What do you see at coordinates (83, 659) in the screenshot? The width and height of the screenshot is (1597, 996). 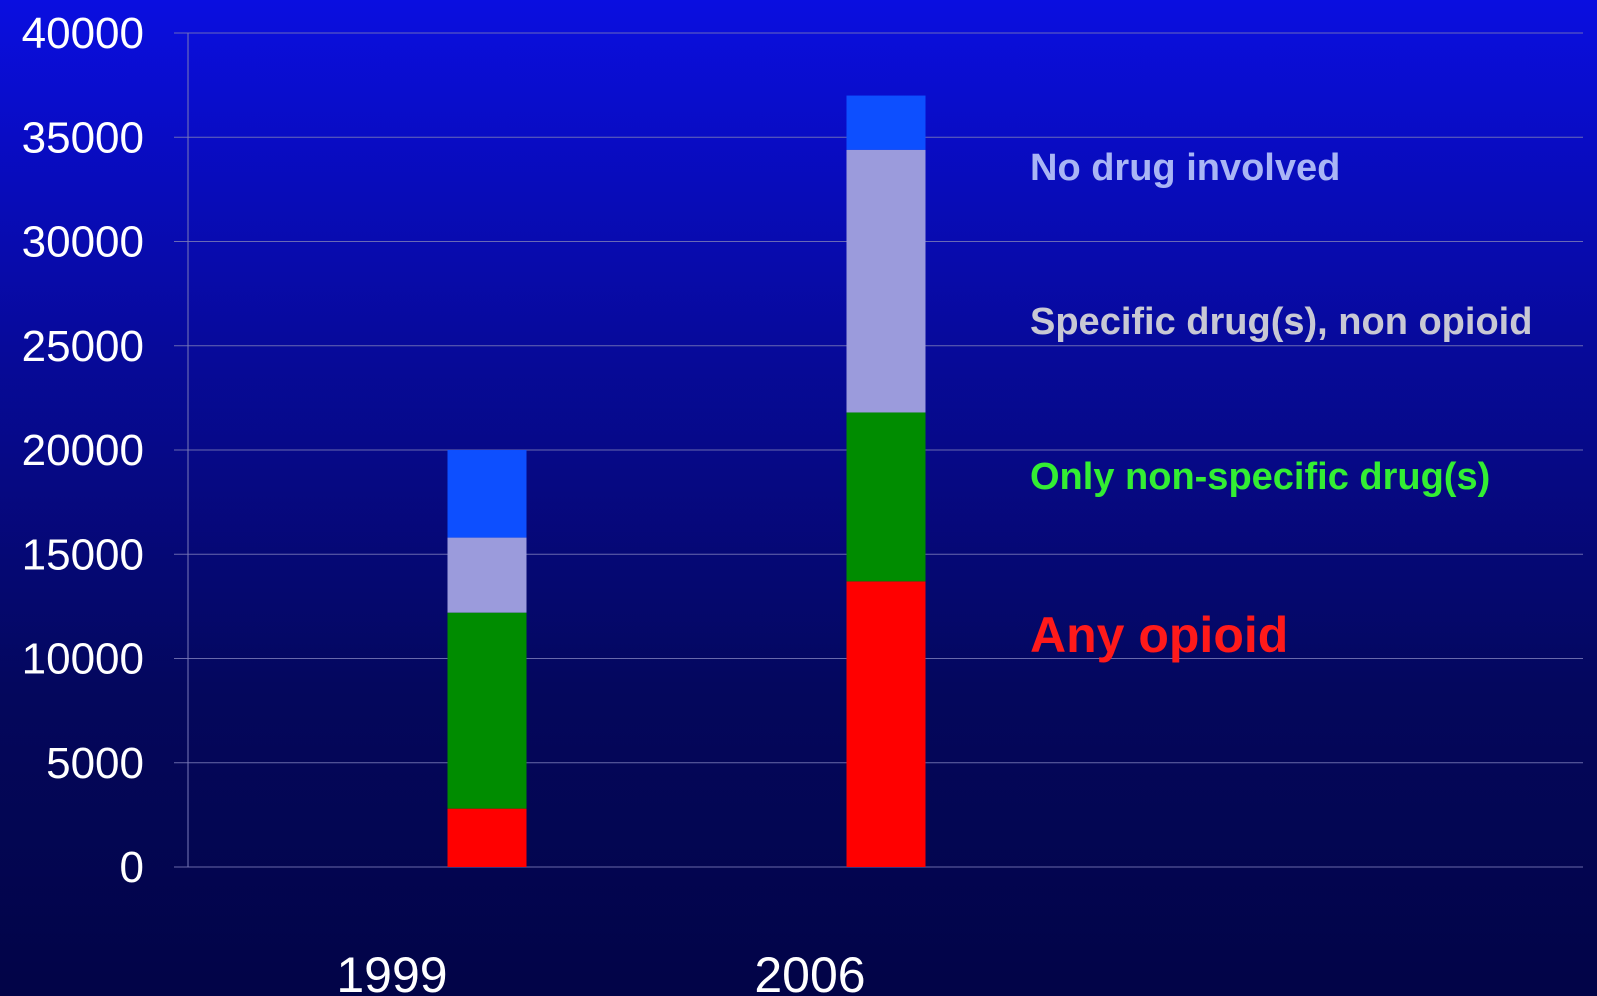 I see `y-tick-label: 10000` at bounding box center [83, 659].